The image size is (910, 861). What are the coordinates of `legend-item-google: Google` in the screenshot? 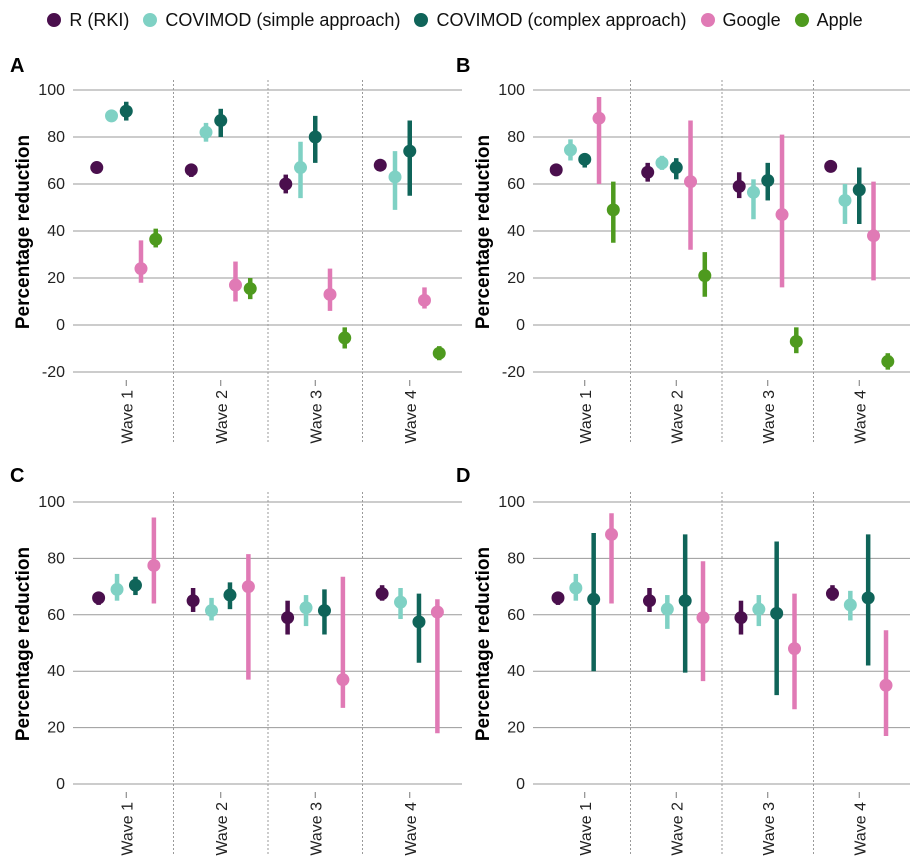 It's located at (740, 20).